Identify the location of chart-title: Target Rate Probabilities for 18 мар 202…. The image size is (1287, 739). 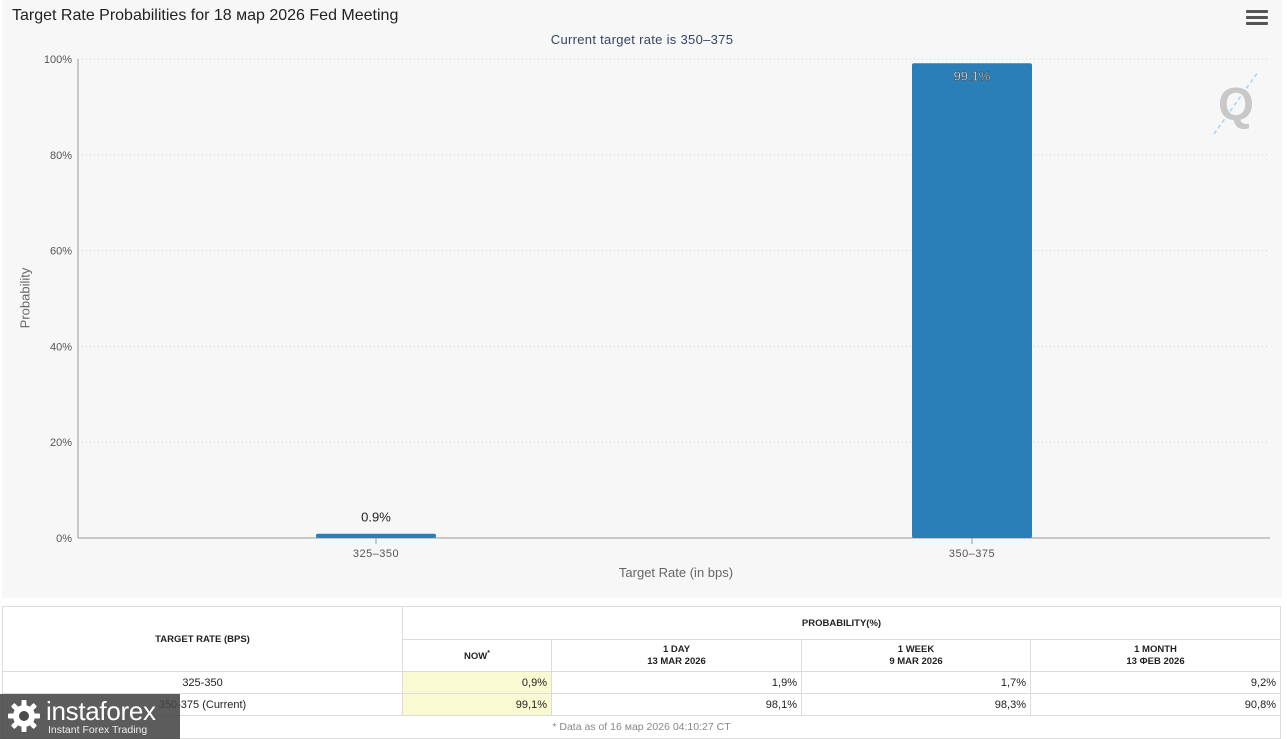
(205, 15).